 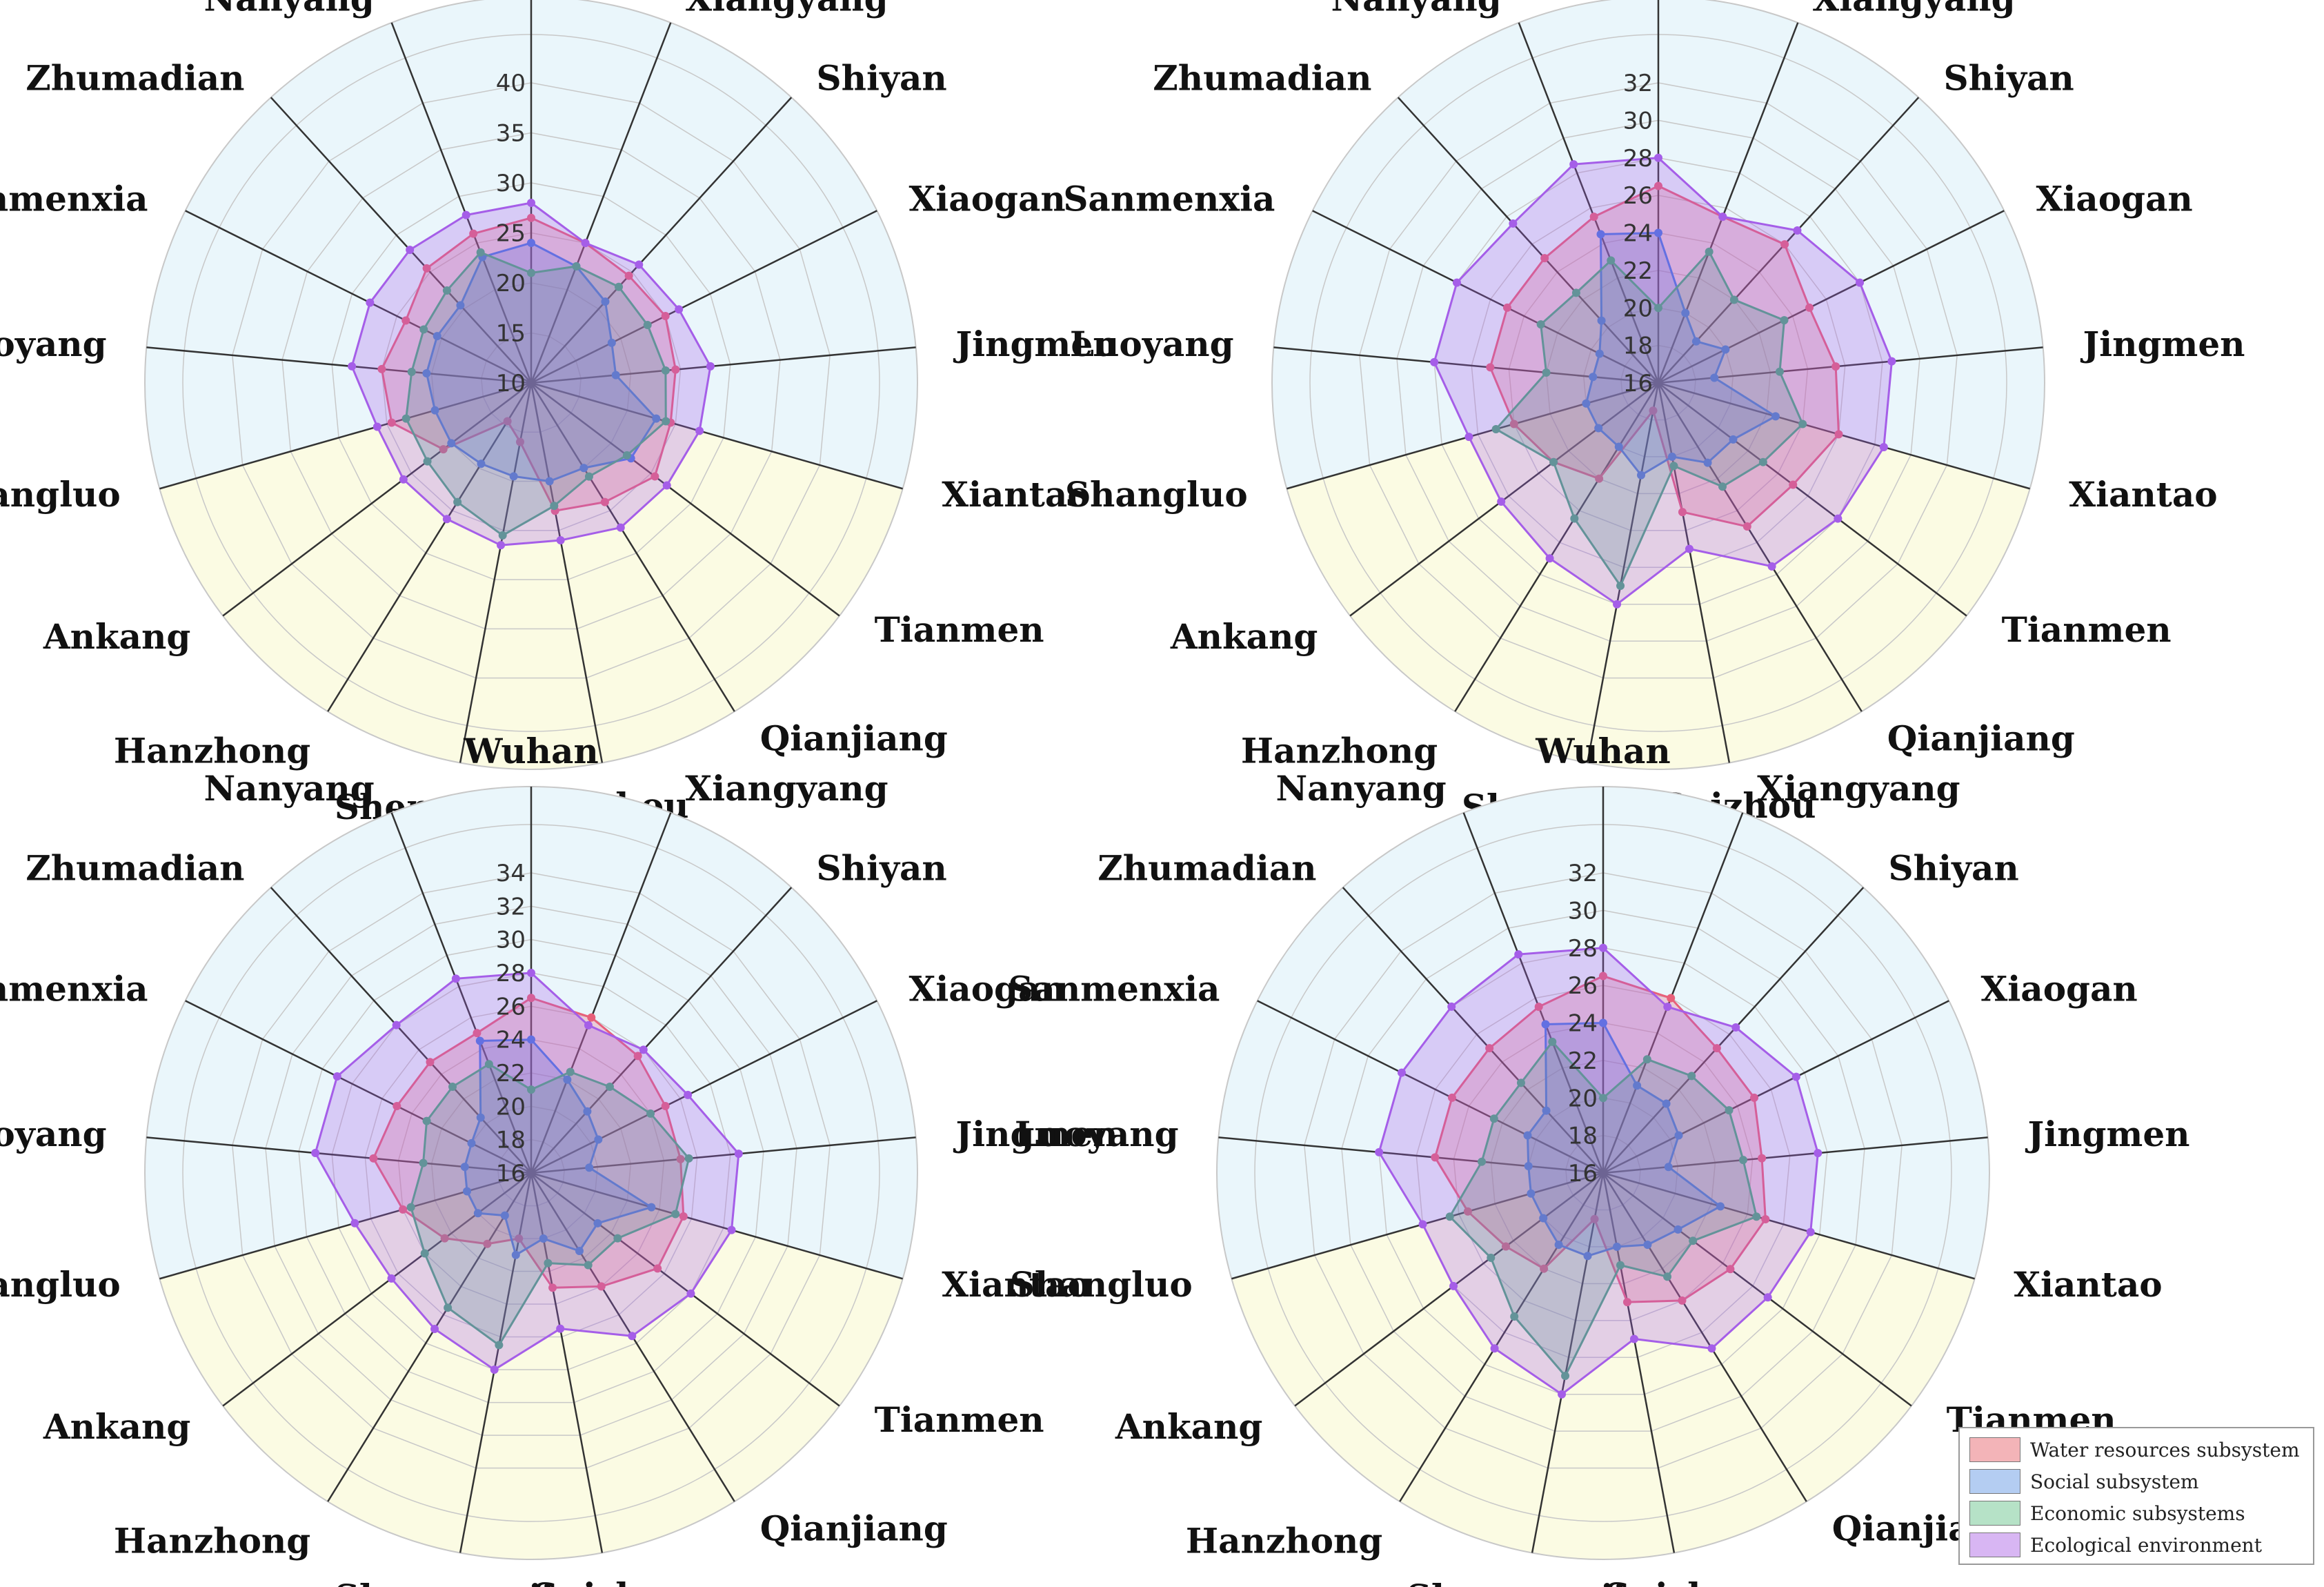 What do you see at coordinates (60, 494) in the screenshot?
I see `category-label-shangluo: Shangluo` at bounding box center [60, 494].